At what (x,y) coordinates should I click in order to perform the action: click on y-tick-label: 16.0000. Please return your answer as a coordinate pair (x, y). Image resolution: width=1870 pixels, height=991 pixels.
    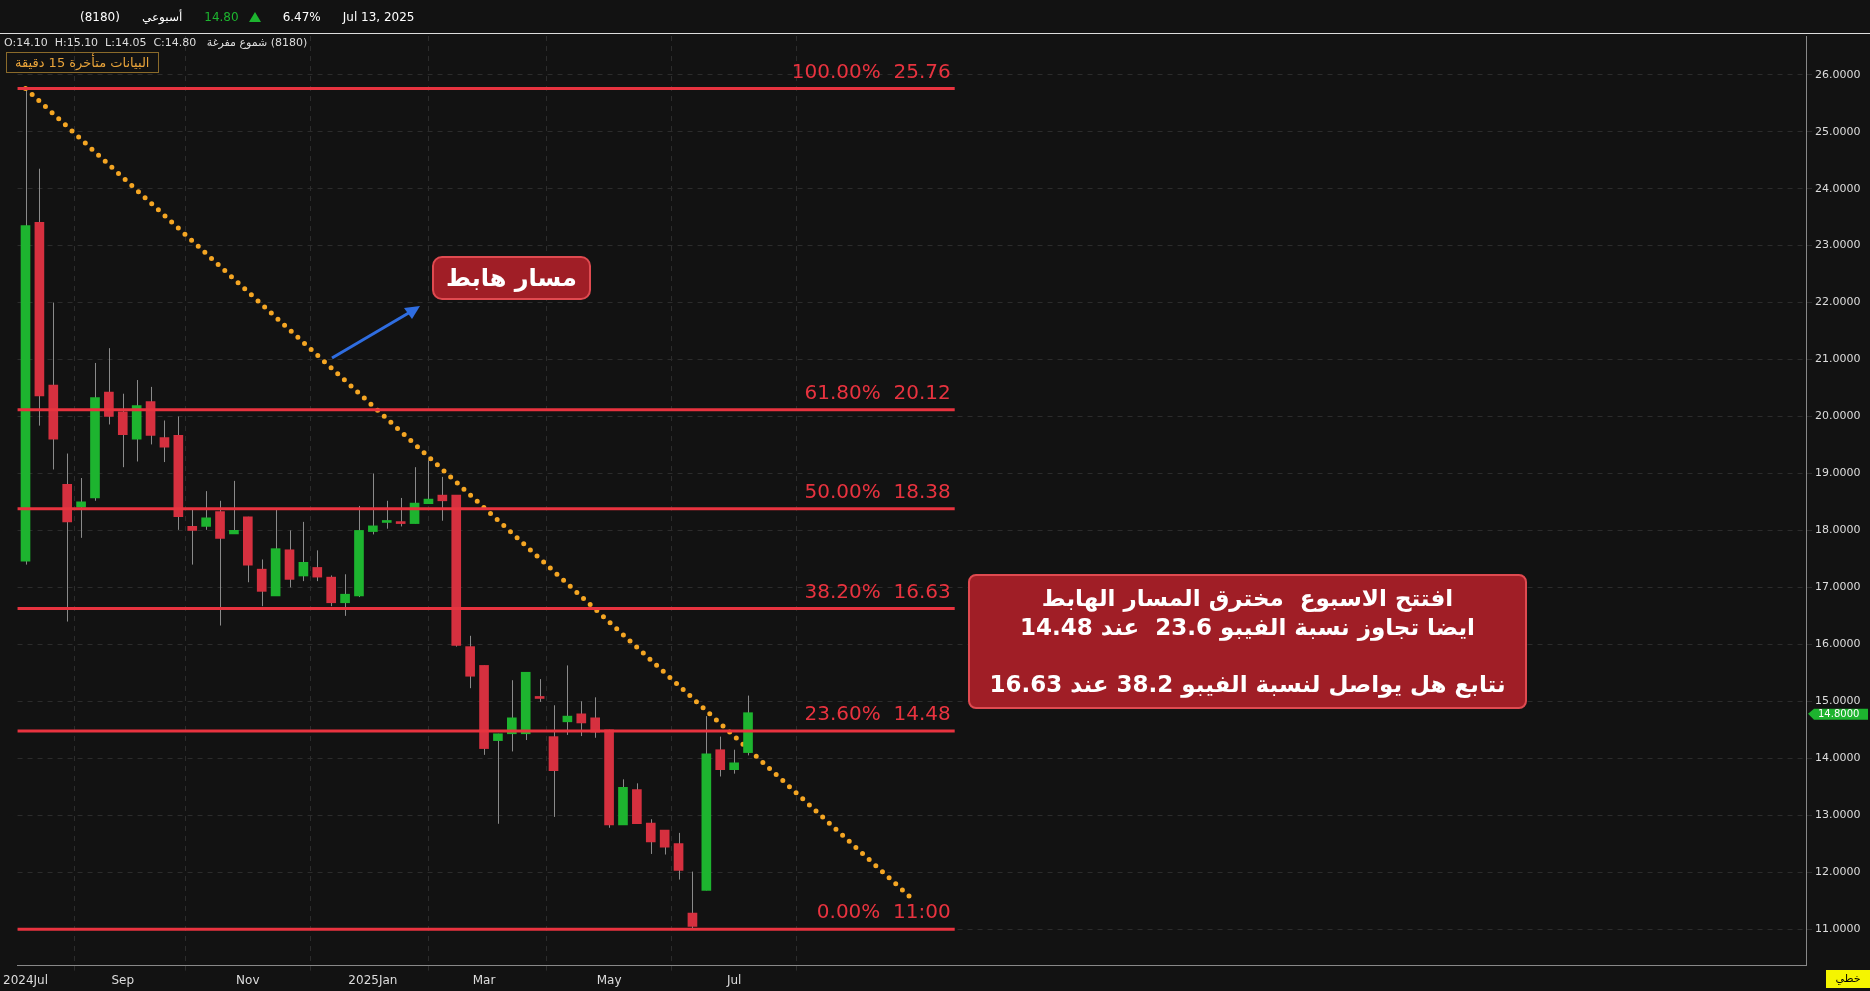
    Looking at the image, I should click on (1838, 644).